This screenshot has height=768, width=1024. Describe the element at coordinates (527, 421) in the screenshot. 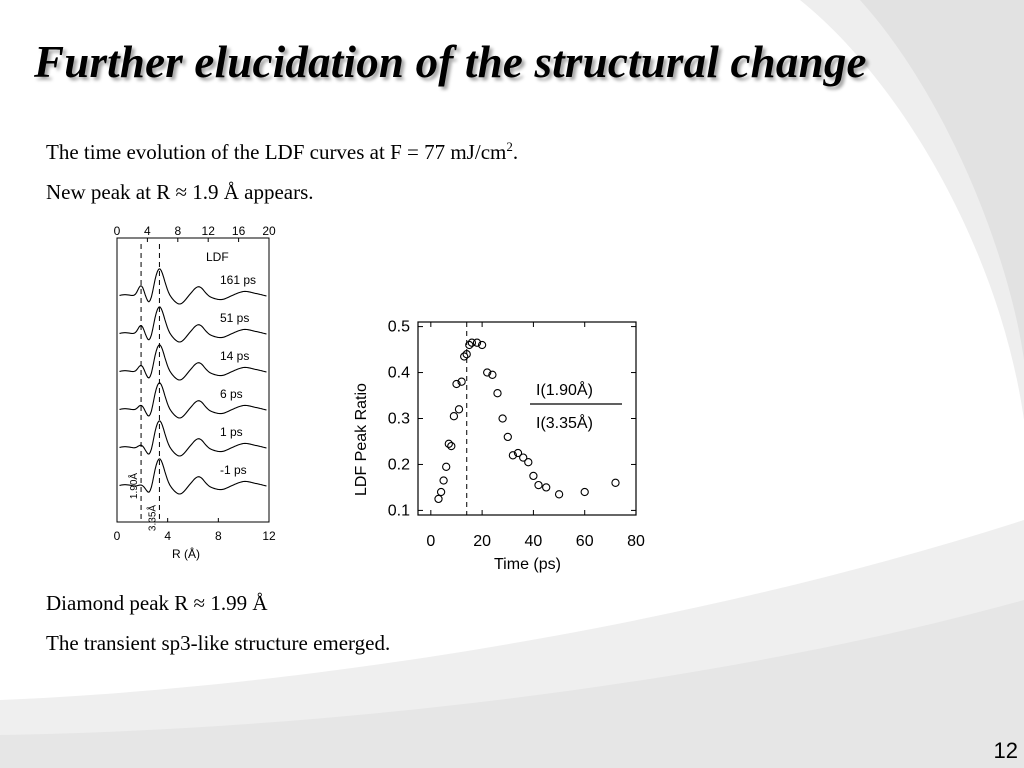

I see `ratio-points` at that location.